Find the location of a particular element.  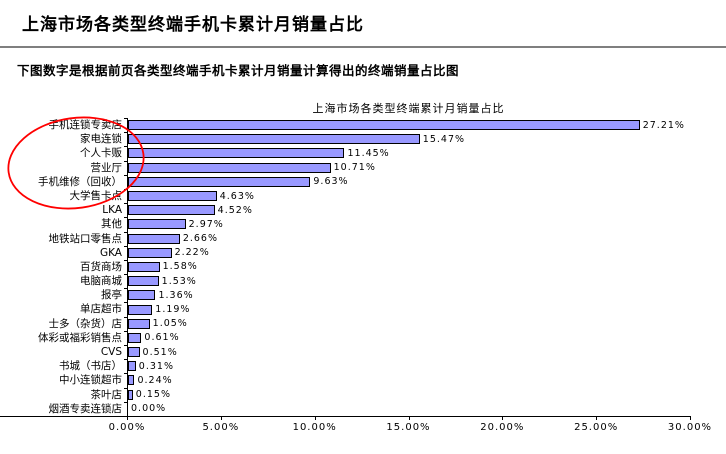

value-label: 9.63% is located at coordinates (331, 182).